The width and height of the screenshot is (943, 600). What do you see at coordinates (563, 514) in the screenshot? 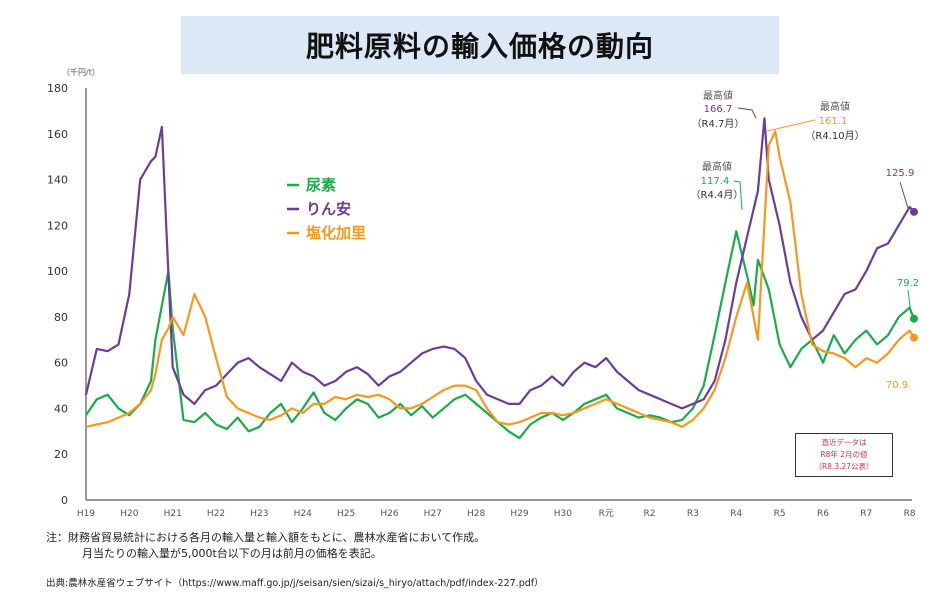
I see `x-tick-label: H30` at bounding box center [563, 514].